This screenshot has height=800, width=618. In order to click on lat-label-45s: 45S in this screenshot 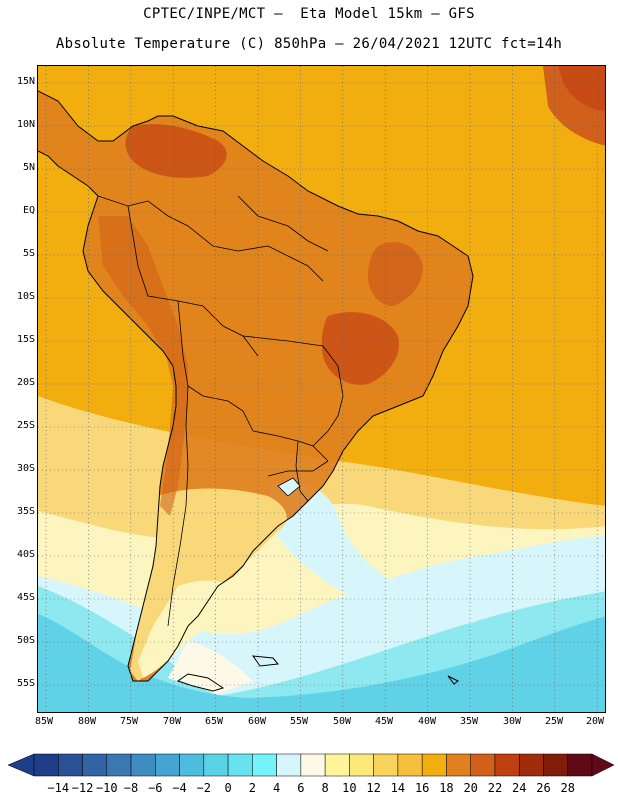, I will do `click(25, 597)`.